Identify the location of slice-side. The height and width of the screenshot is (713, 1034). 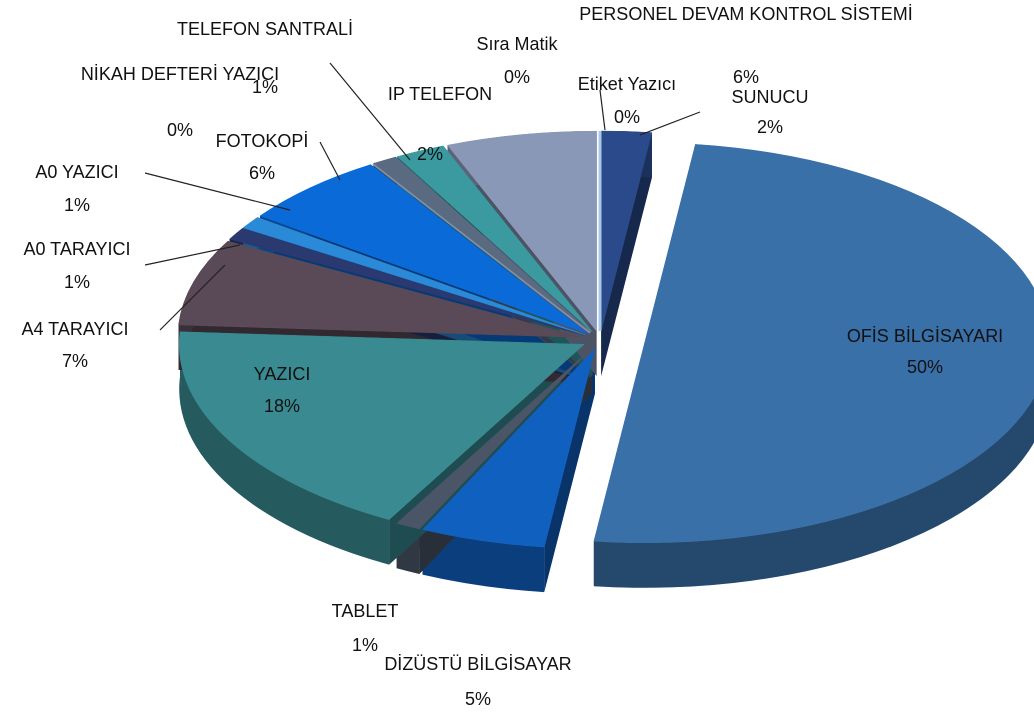
(626, 254).